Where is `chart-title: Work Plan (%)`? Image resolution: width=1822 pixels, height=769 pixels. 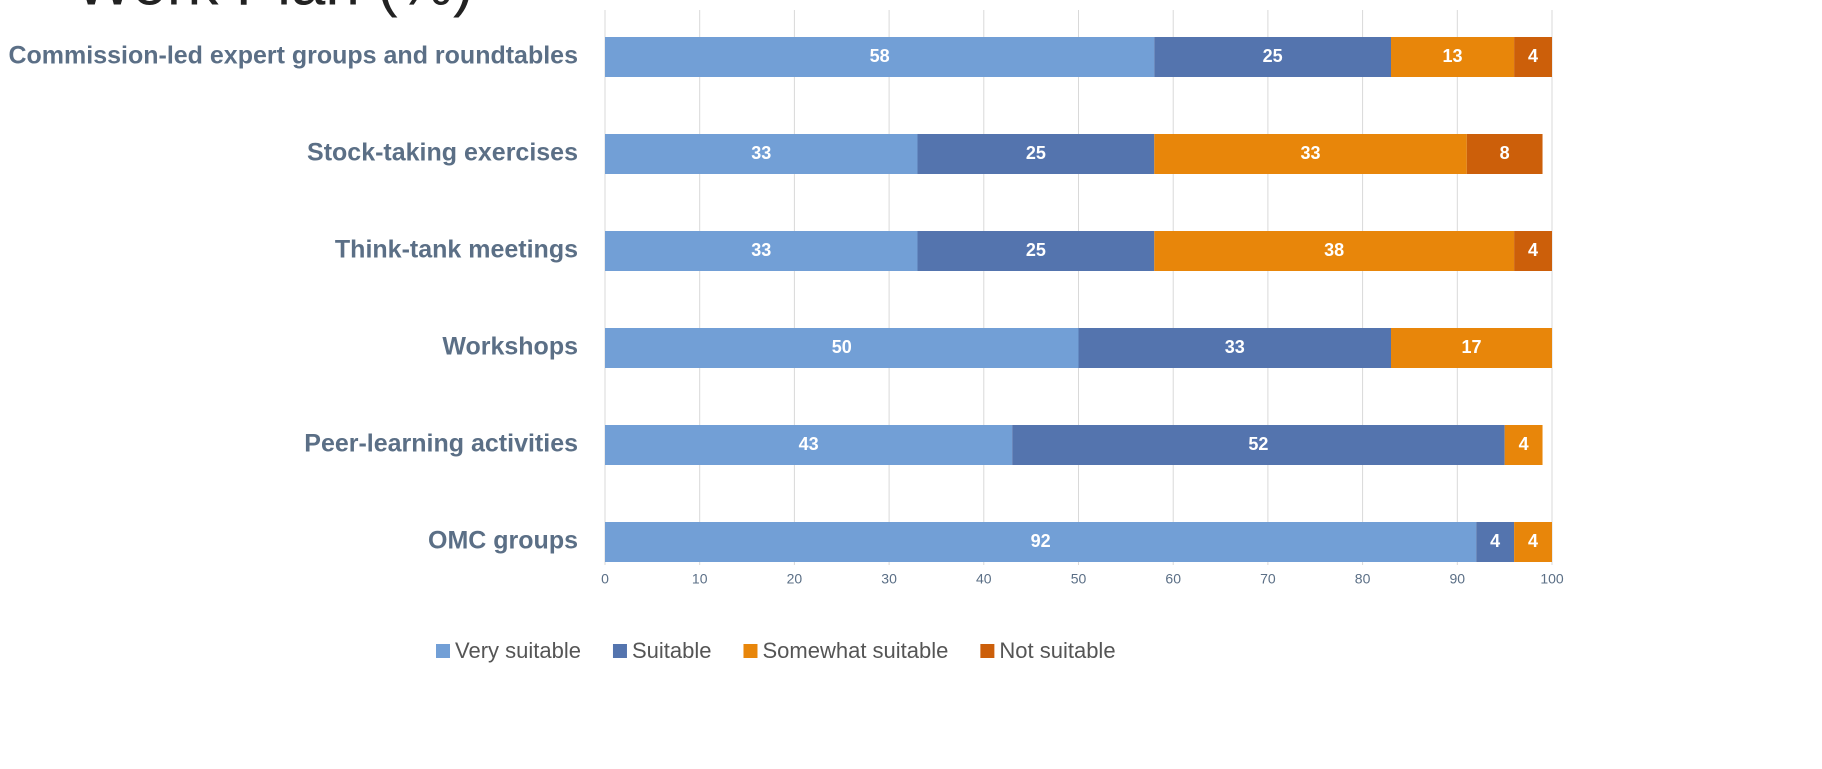 chart-title: Work Plan (%) is located at coordinates (274, 9).